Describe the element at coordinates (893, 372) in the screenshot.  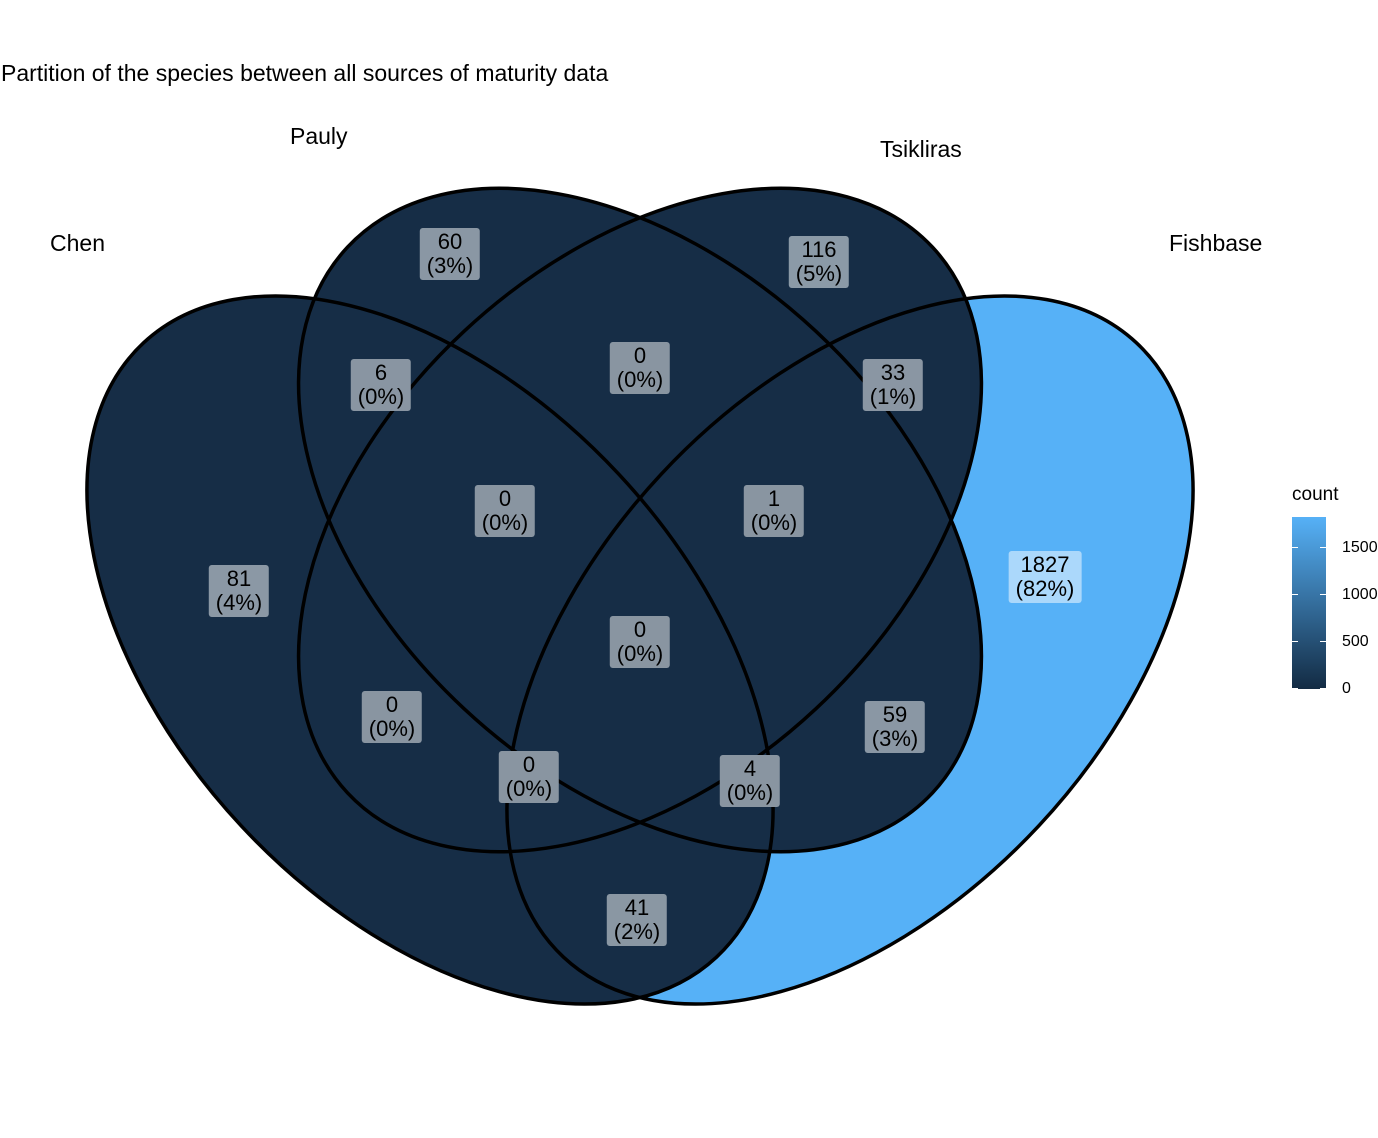
I see `region-count: 33` at that location.